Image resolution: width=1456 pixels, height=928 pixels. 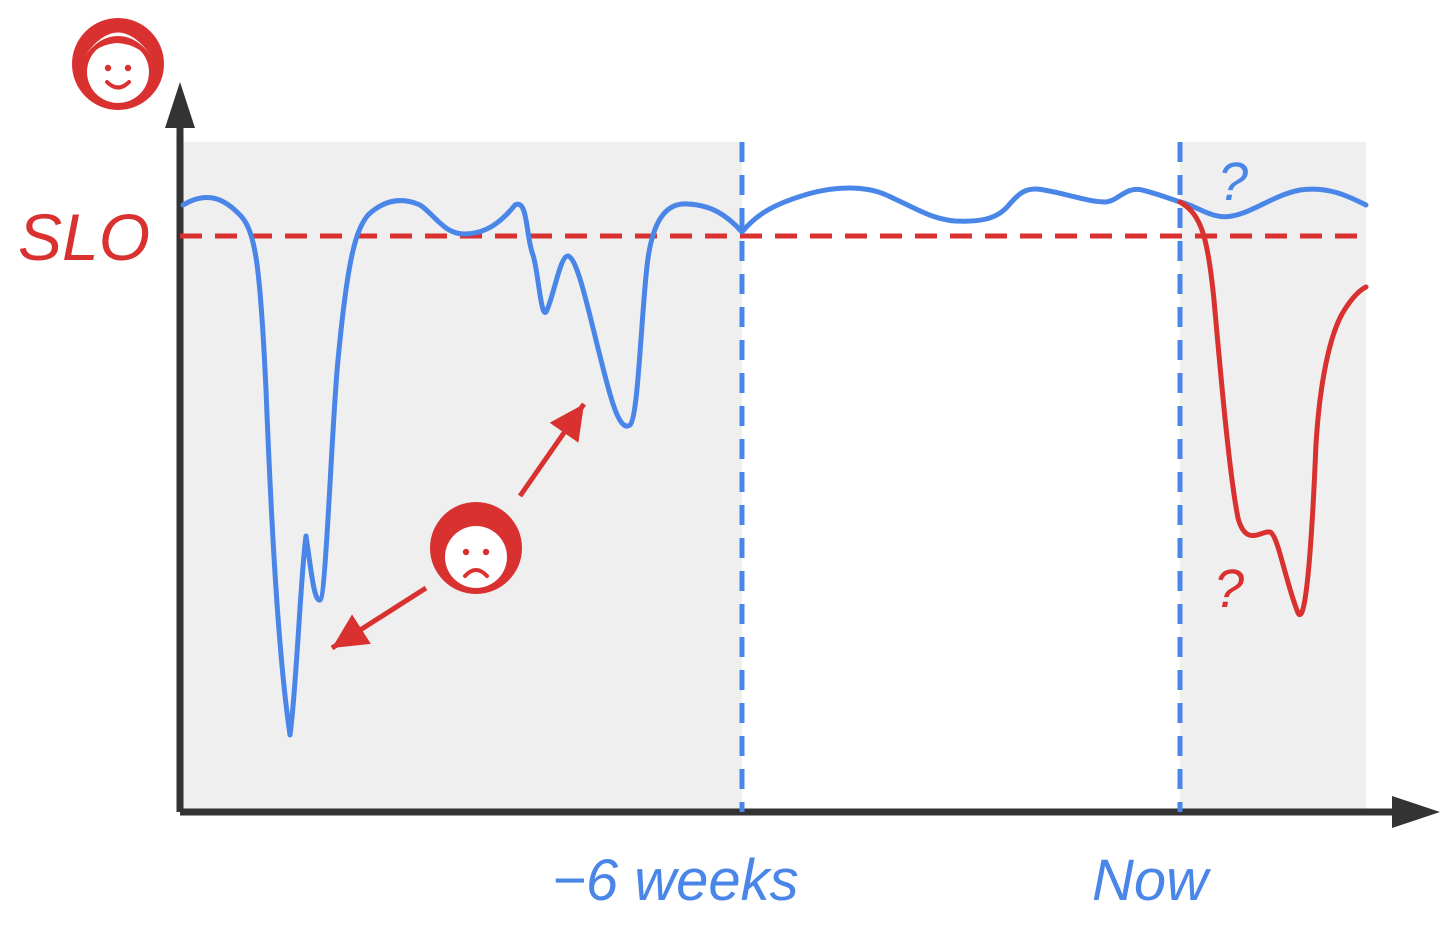 I want to click on future-shaded-region, so click(x=1273, y=477).